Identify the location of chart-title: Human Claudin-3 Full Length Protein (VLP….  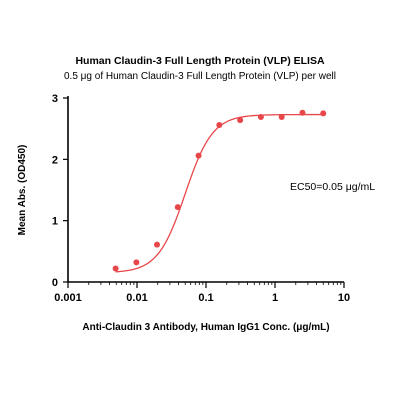
(200, 61).